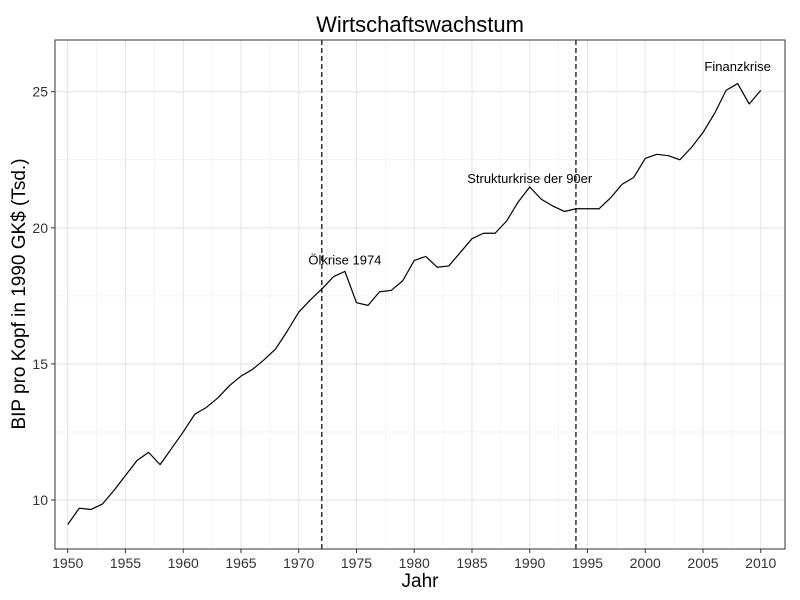 Image resolution: width=800 pixels, height=600 pixels. I want to click on x-tick-label: 1950, so click(67, 563).